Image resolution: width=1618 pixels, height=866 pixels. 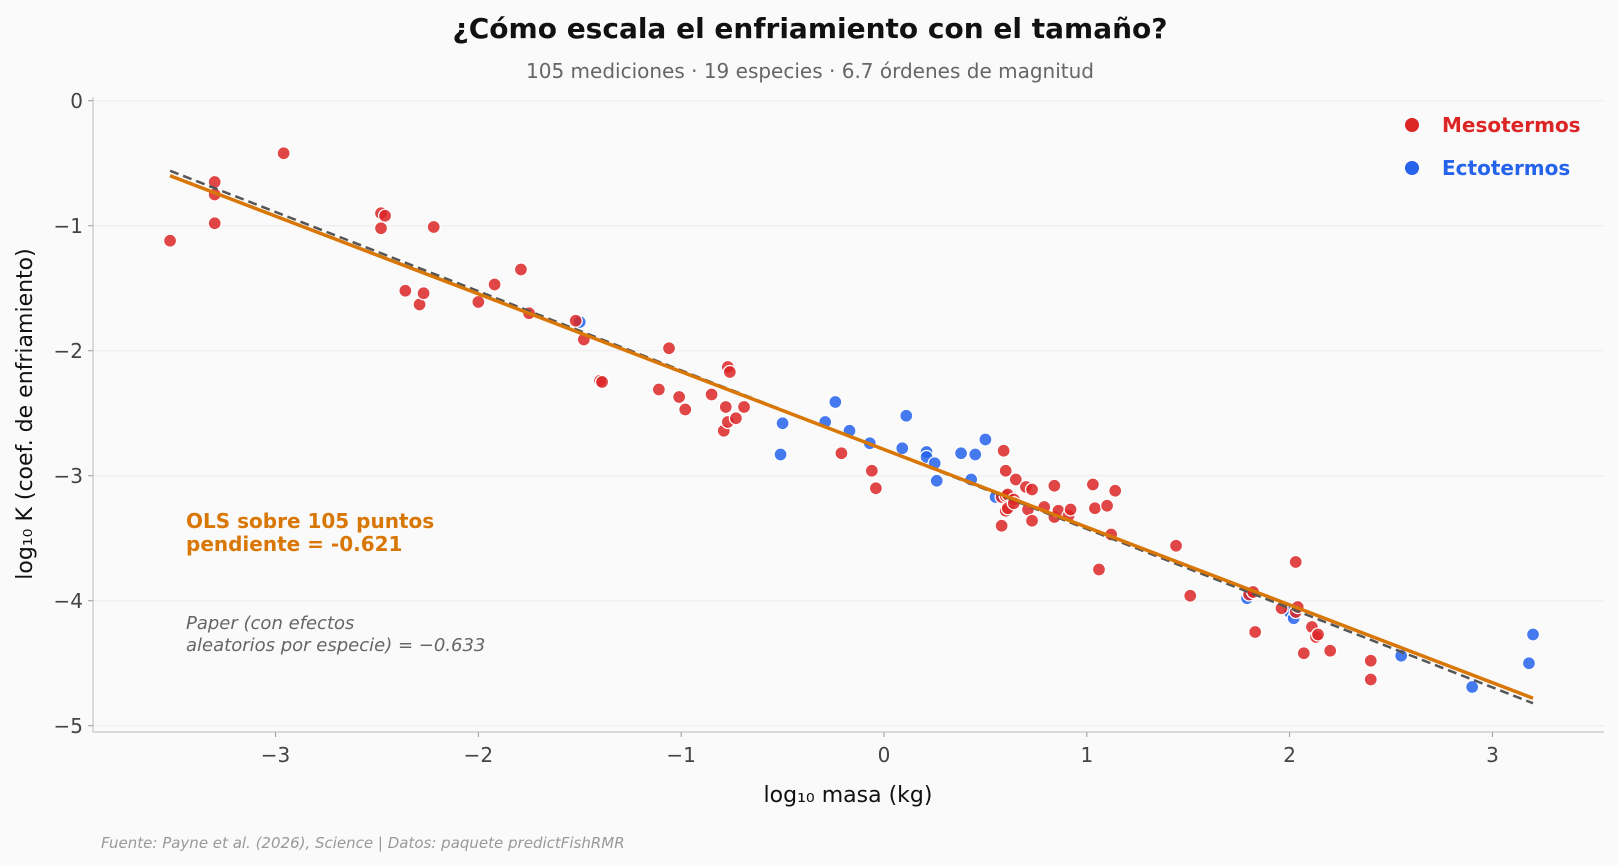 I want to click on y-tick-label: −3, so click(x=68, y=476).